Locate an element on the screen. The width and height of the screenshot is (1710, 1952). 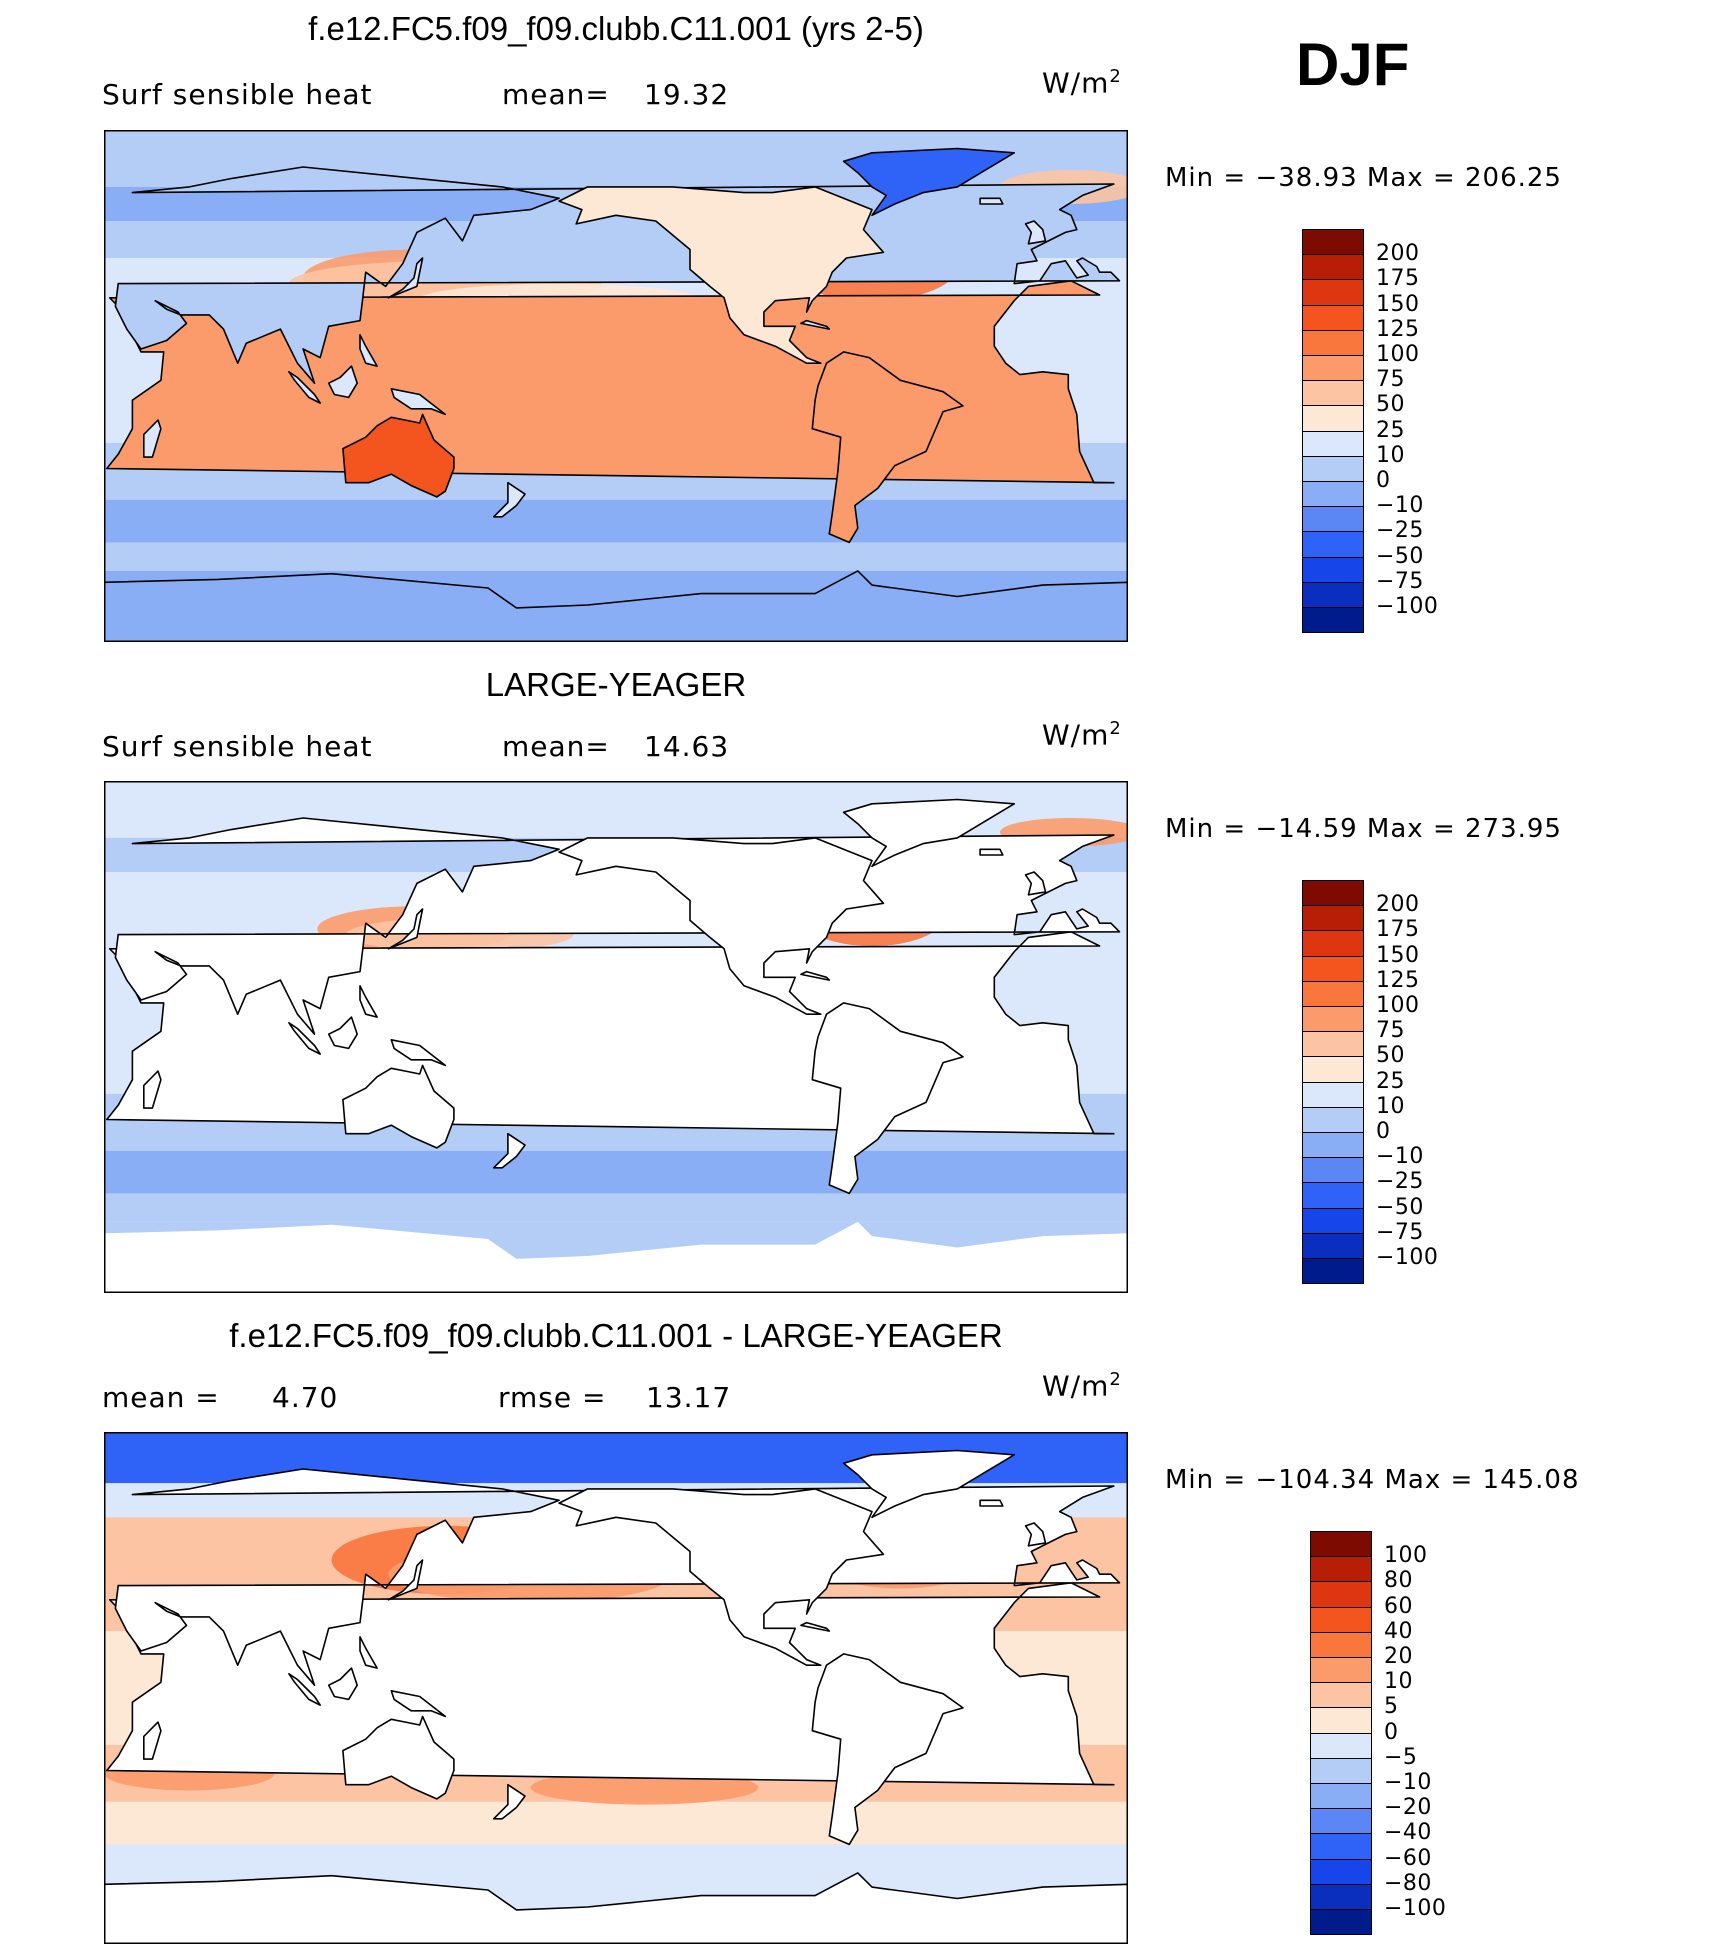
colorbar-tick-label: 50 is located at coordinates (1390, 405).